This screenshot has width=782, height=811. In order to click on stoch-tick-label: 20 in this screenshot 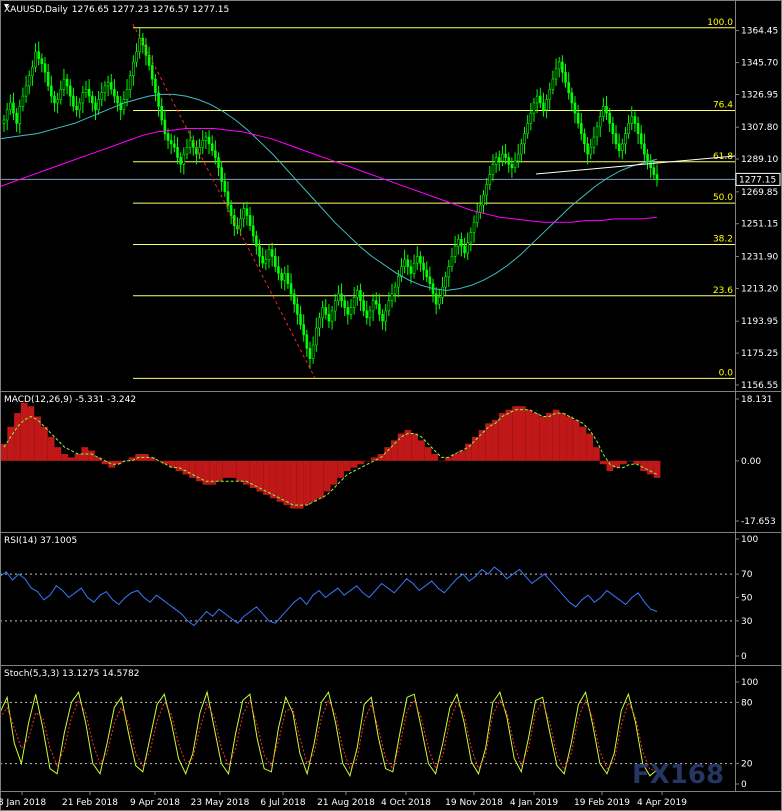, I will do `click(747, 765)`.